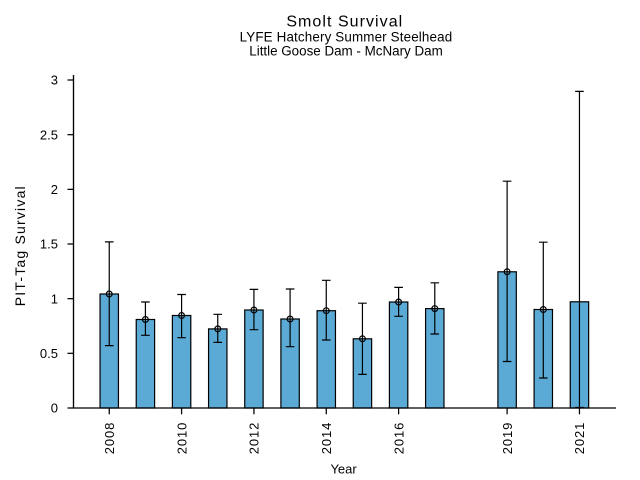  What do you see at coordinates (54, 80) in the screenshot?
I see `svg-text: 3` at bounding box center [54, 80].